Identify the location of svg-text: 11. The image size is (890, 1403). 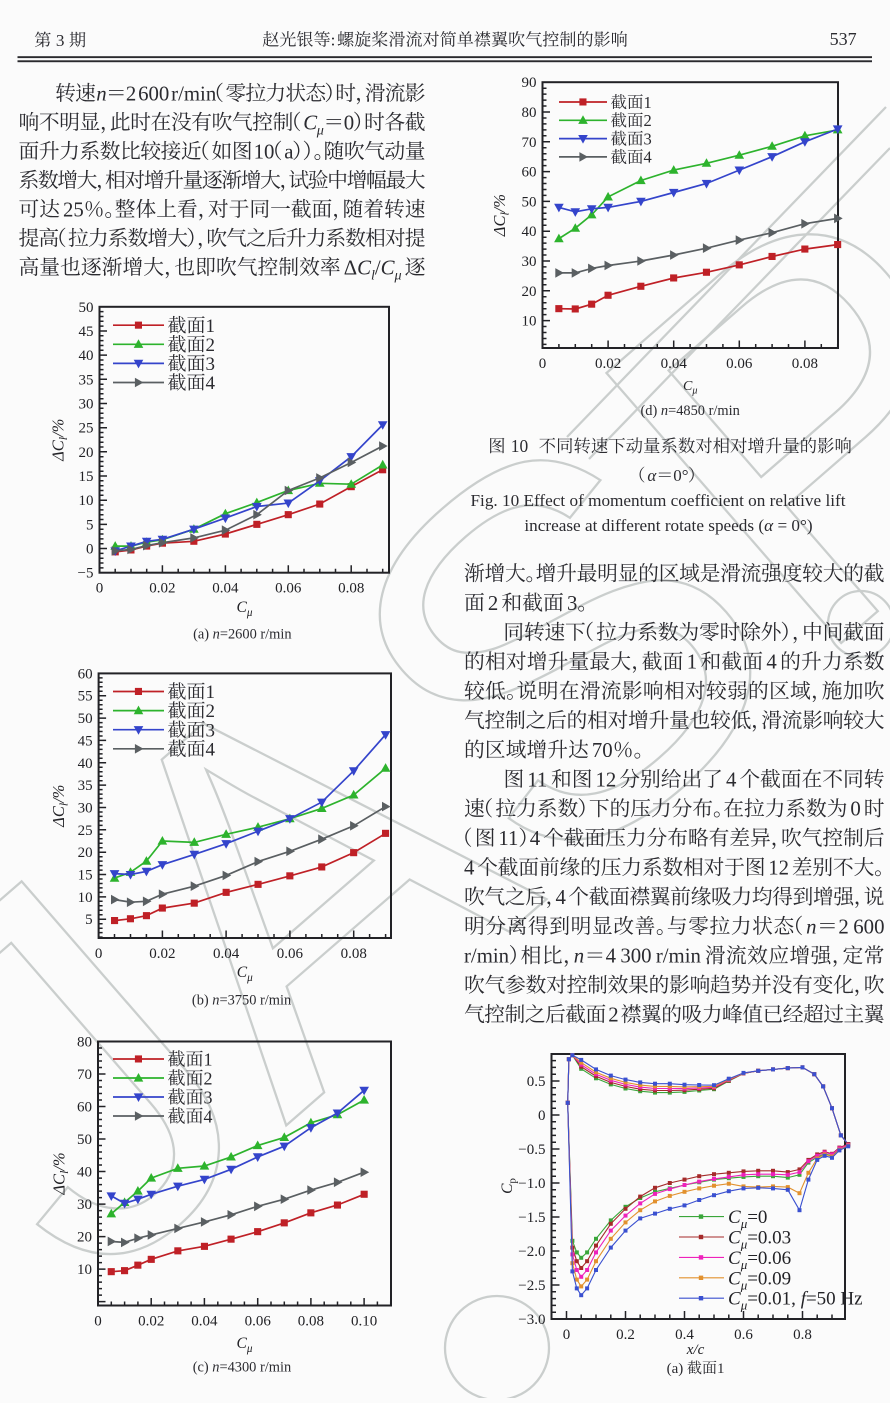
(508, 838).